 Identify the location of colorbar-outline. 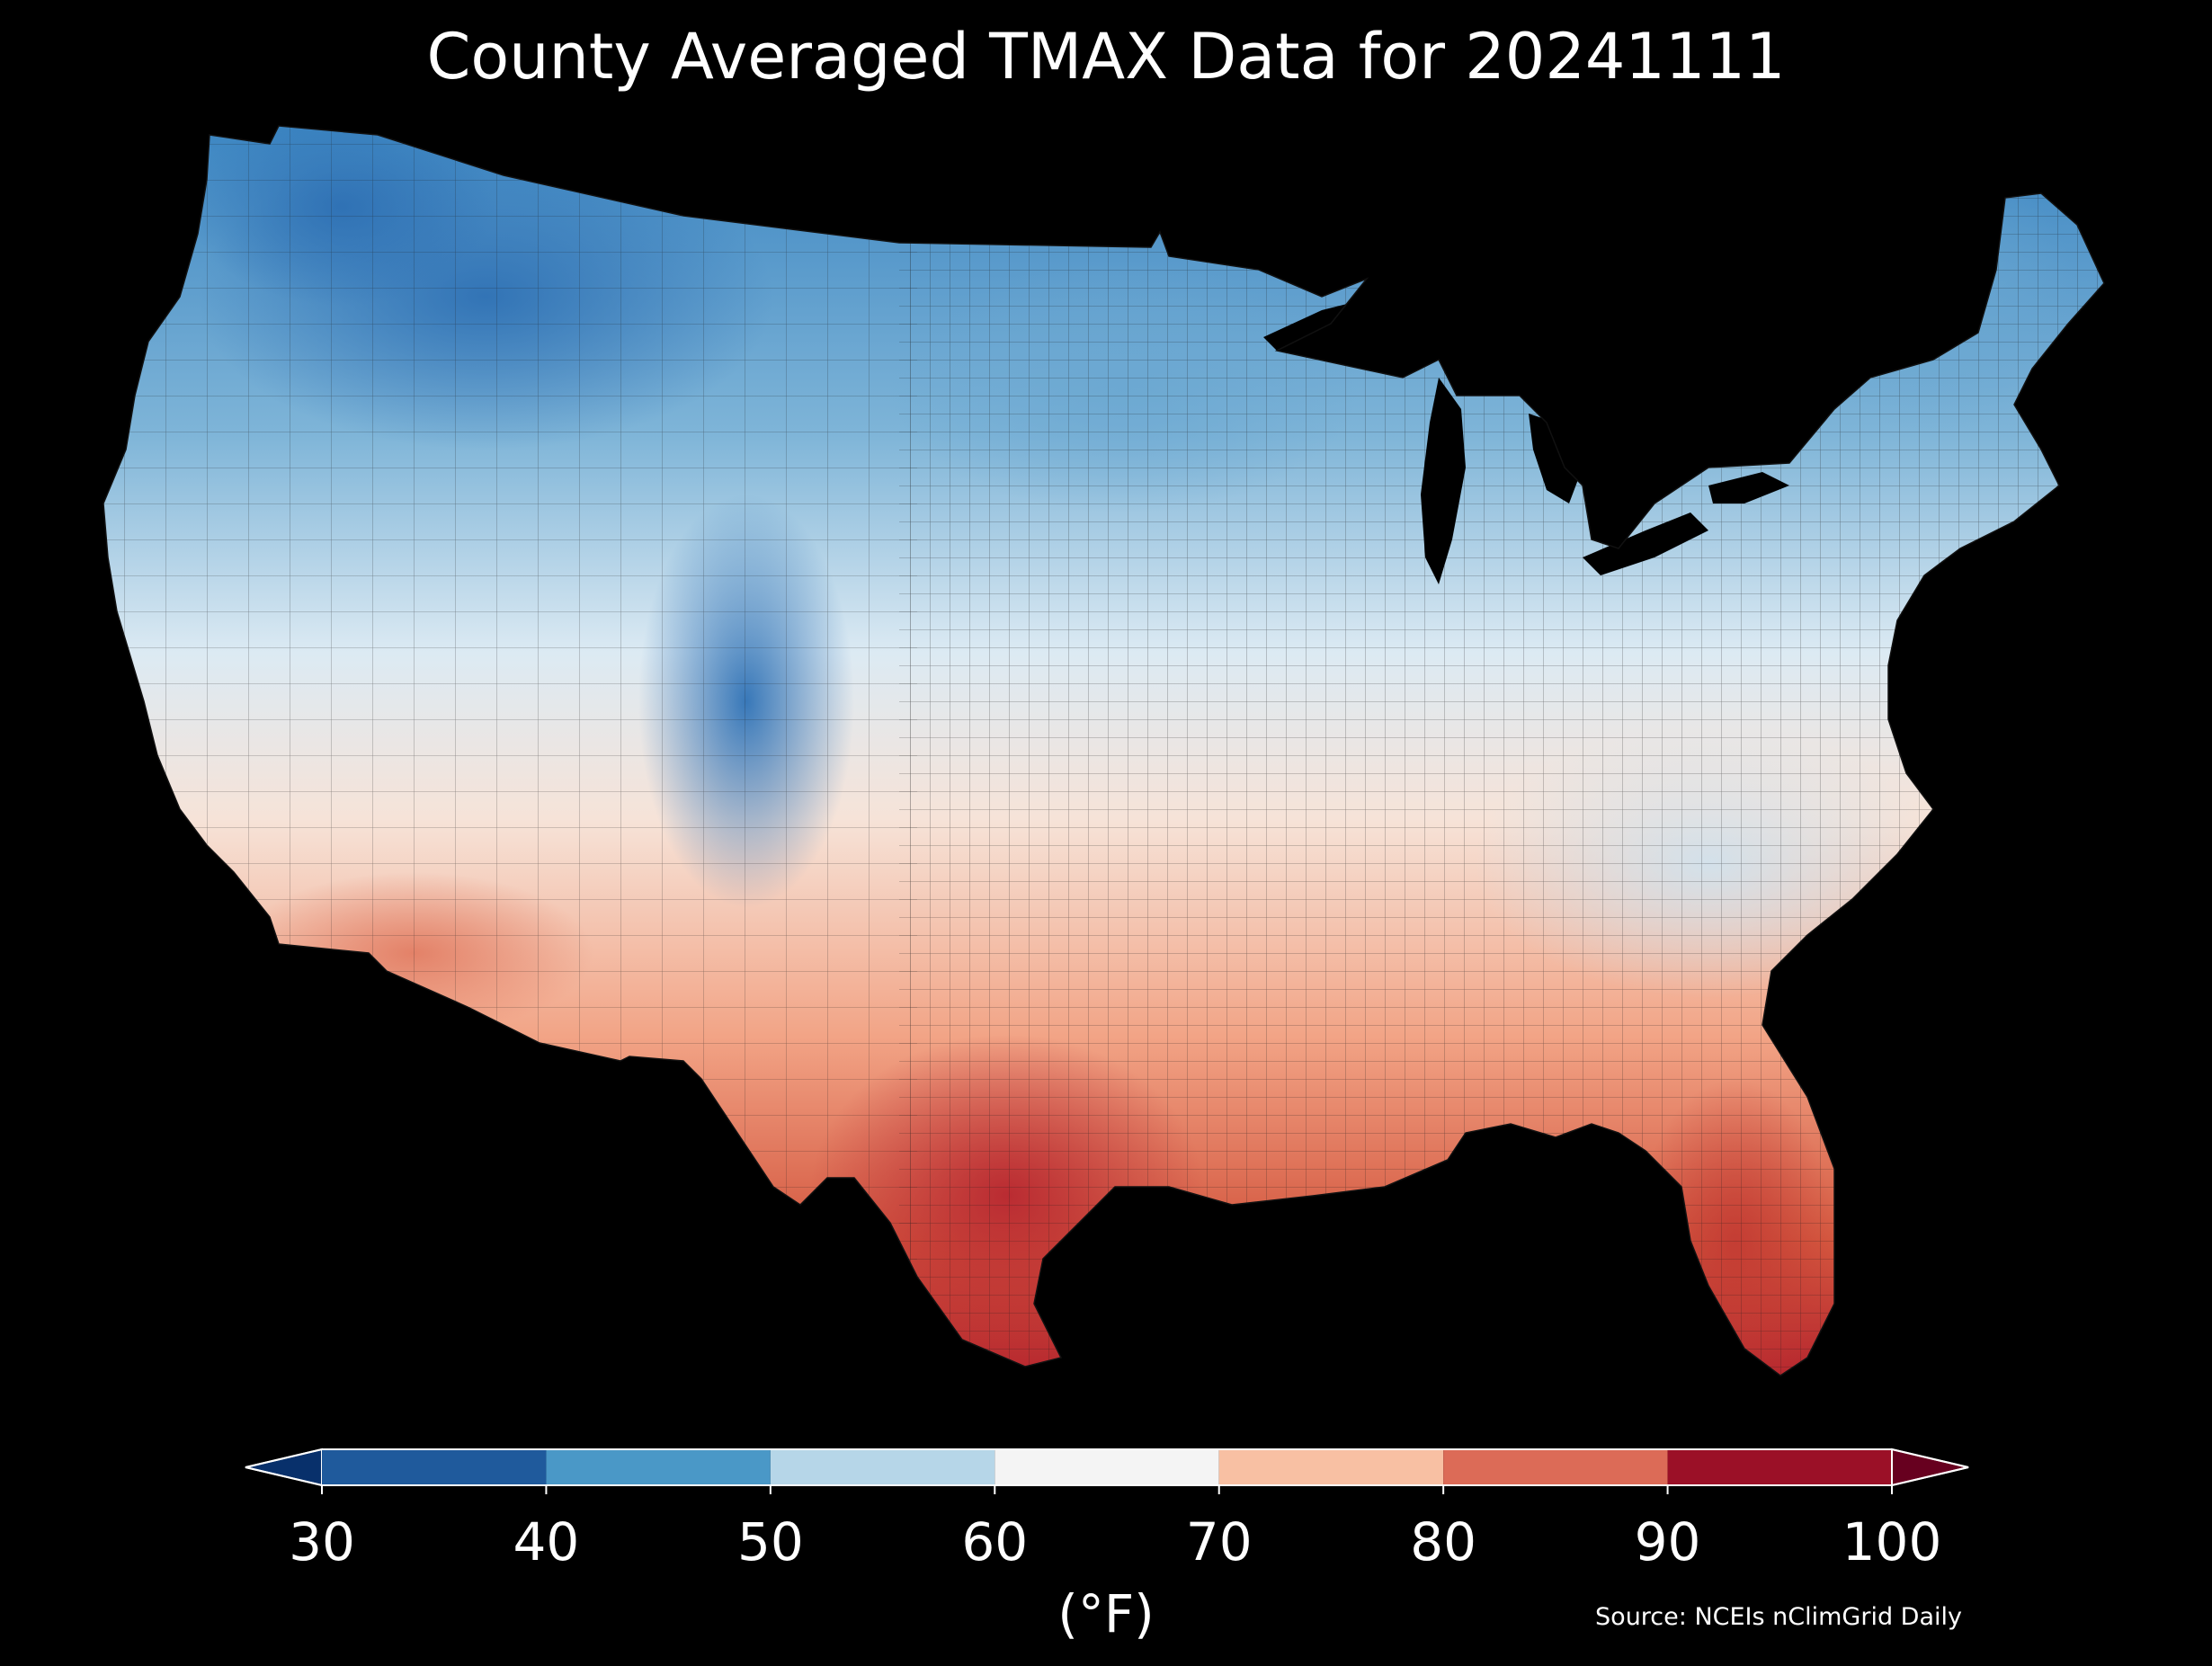
(1107, 1467).